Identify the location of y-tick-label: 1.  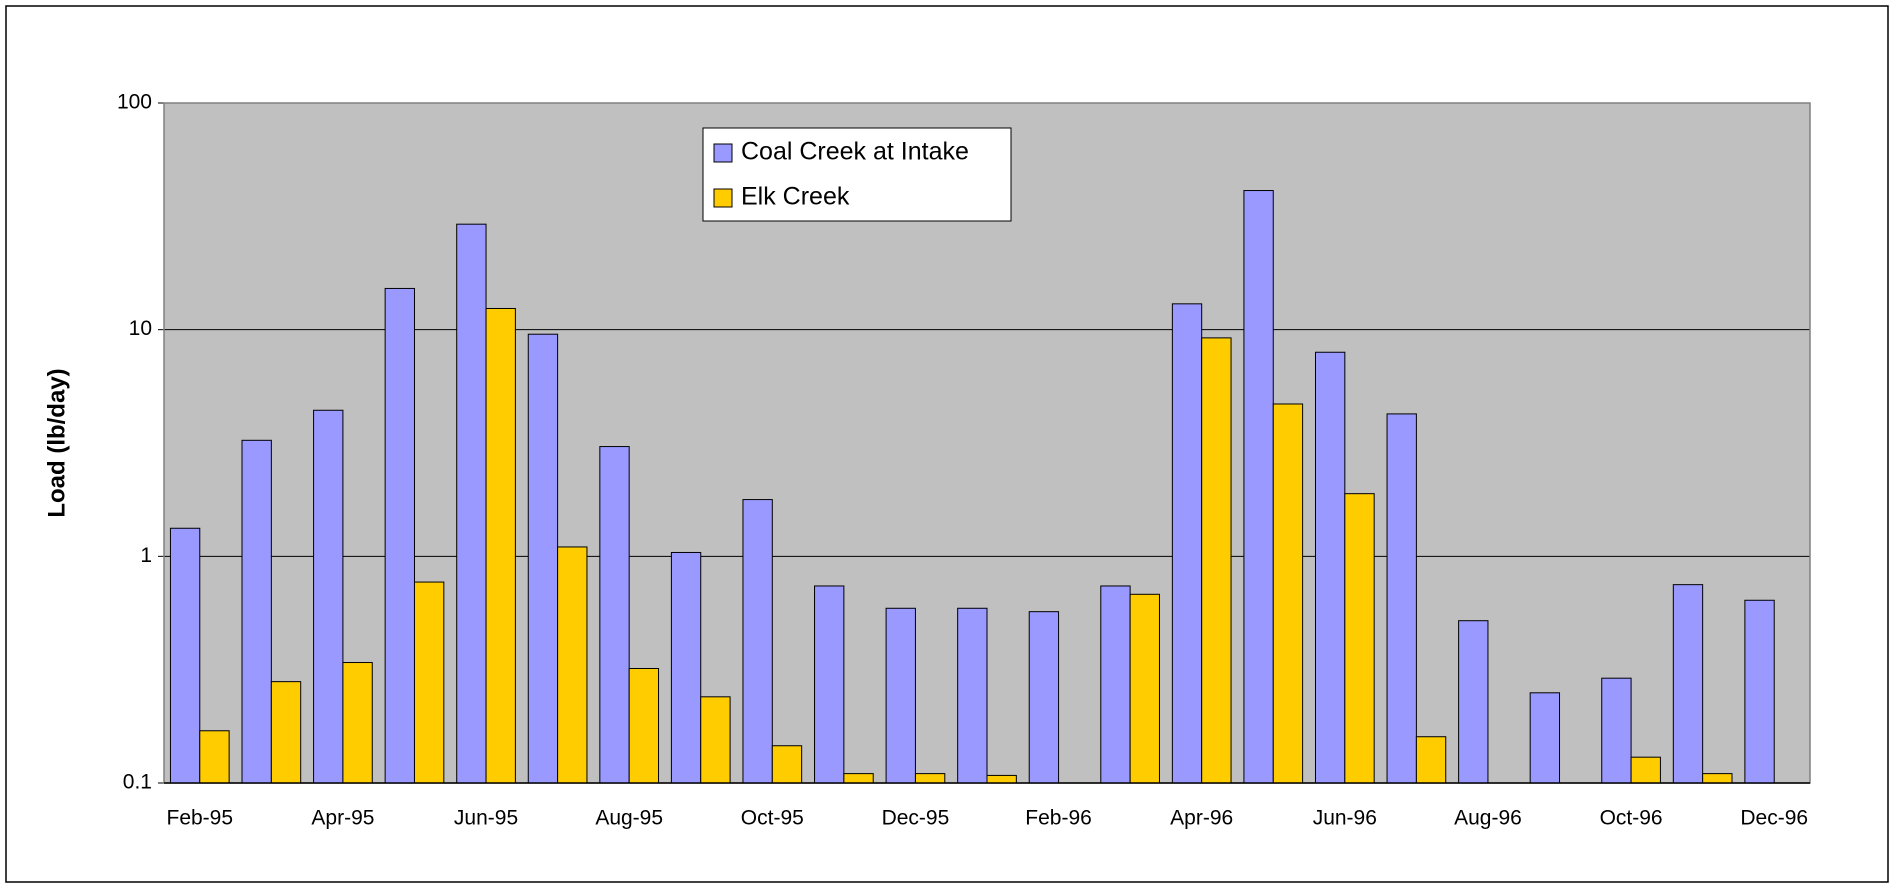
(146, 555).